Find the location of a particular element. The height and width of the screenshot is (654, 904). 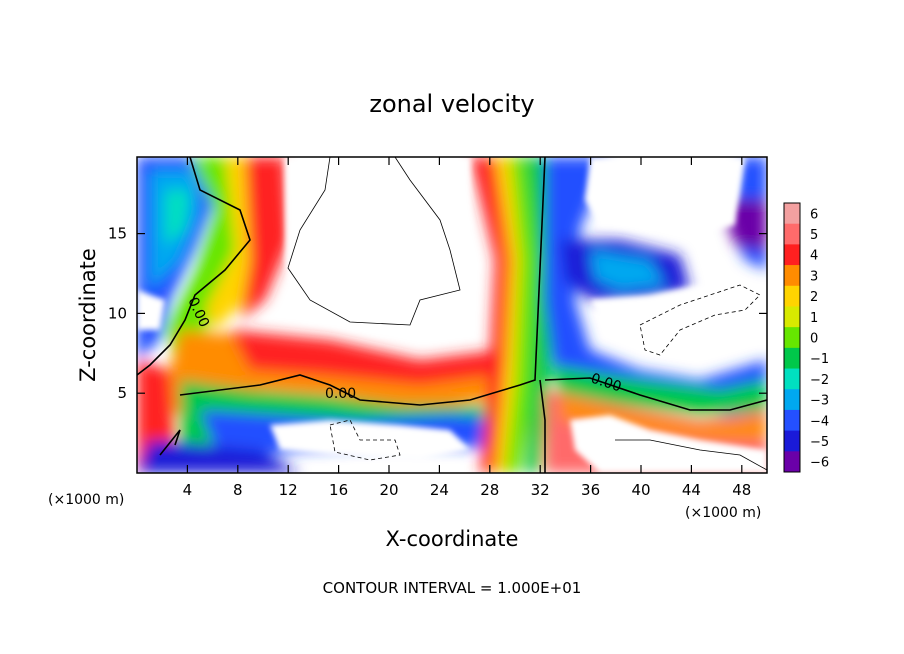

x-unit-note-left: (×1000 m) is located at coordinates (86, 500).